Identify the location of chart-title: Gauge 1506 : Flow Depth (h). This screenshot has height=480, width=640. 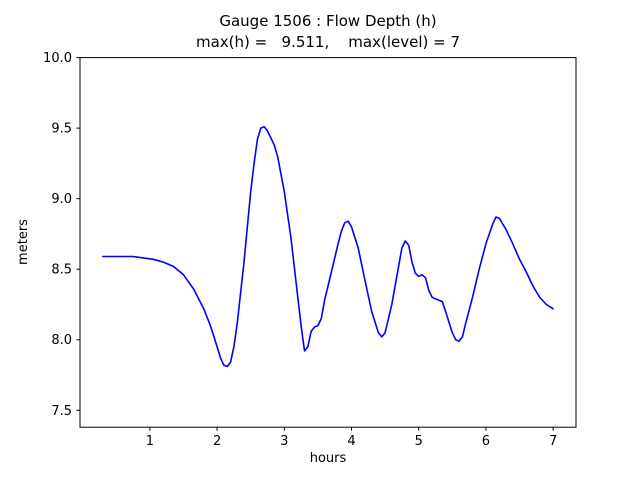
(327, 21).